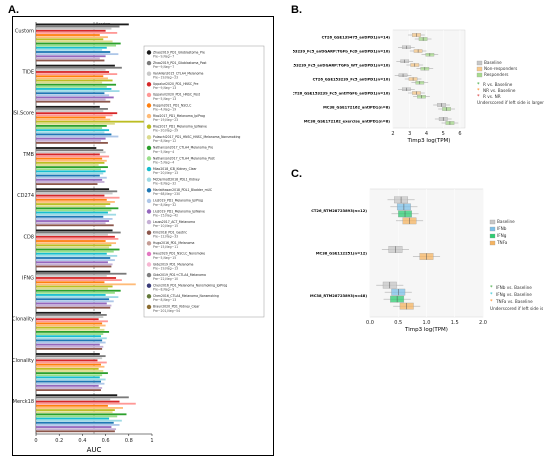 The width and height of the screenshot is (550, 461). What do you see at coordinates (179, 275) in the screenshot?
I see `panel-a-legend-cohort: Gide2019_PD1+CTLA4_Melanoma` at bounding box center [179, 275].